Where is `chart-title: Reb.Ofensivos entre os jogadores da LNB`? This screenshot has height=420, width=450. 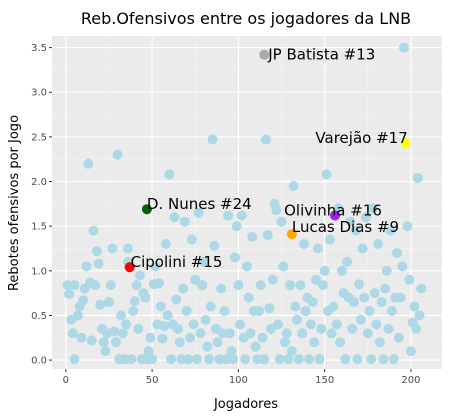
chart-title: Reb.Ofensivos entre os jogadores da LNB is located at coordinates (246, 18).